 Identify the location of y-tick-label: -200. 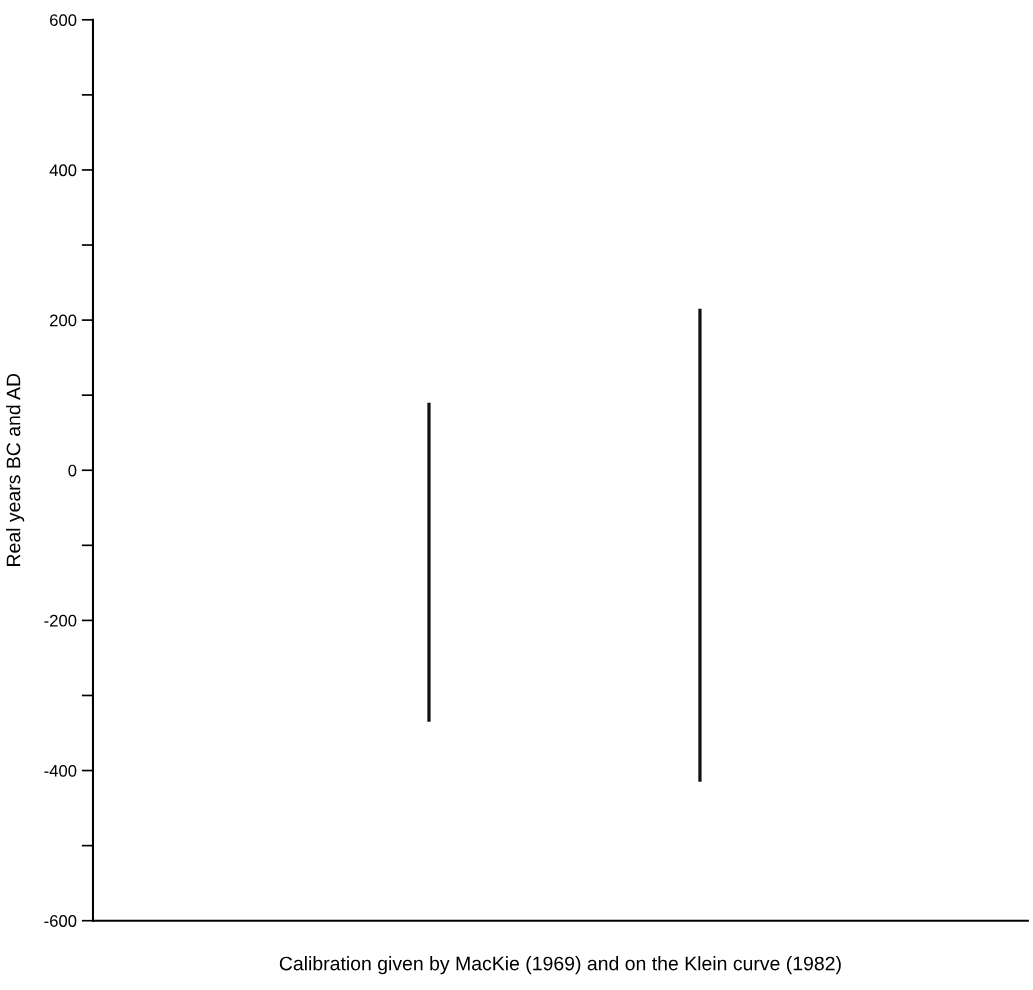
(60, 620).